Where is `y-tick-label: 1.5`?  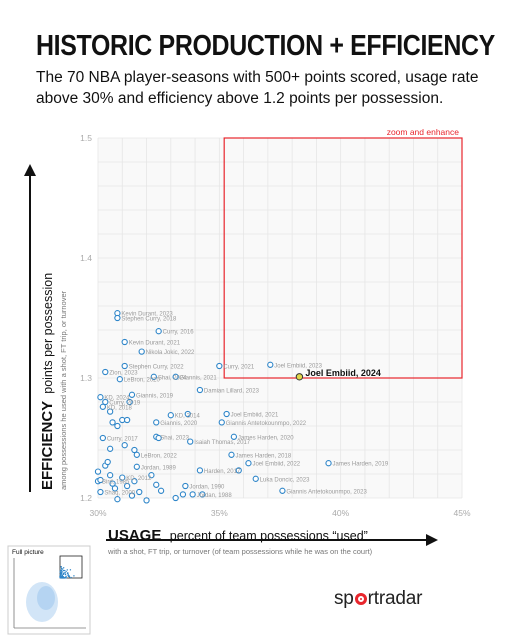 y-tick-label: 1.5 is located at coordinates (86, 138).